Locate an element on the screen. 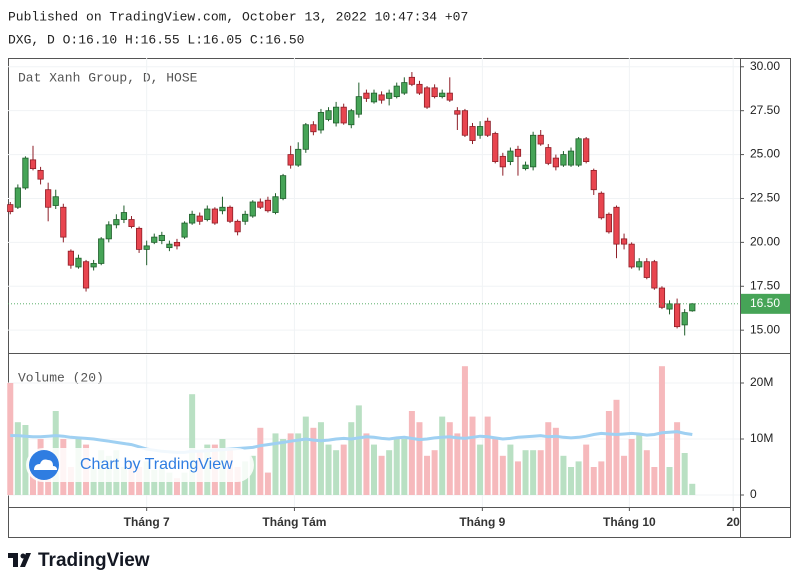  y-tick-label: 15.00 is located at coordinates (765, 329).